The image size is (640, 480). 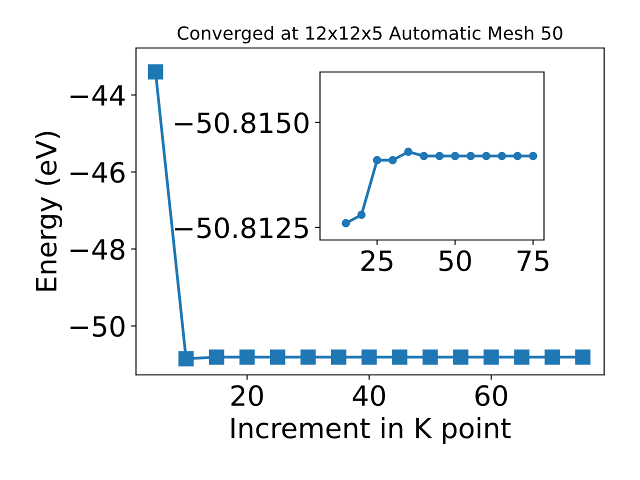 What do you see at coordinates (376, 261) in the screenshot?
I see `x-tick-label: 25` at bounding box center [376, 261].